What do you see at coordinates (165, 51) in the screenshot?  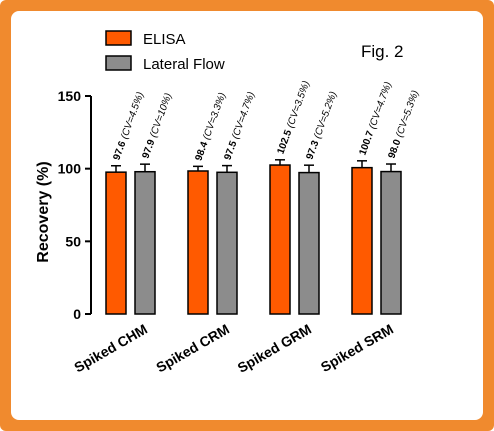 I see `legend: ELISA Lateral Flow` at bounding box center [165, 51].